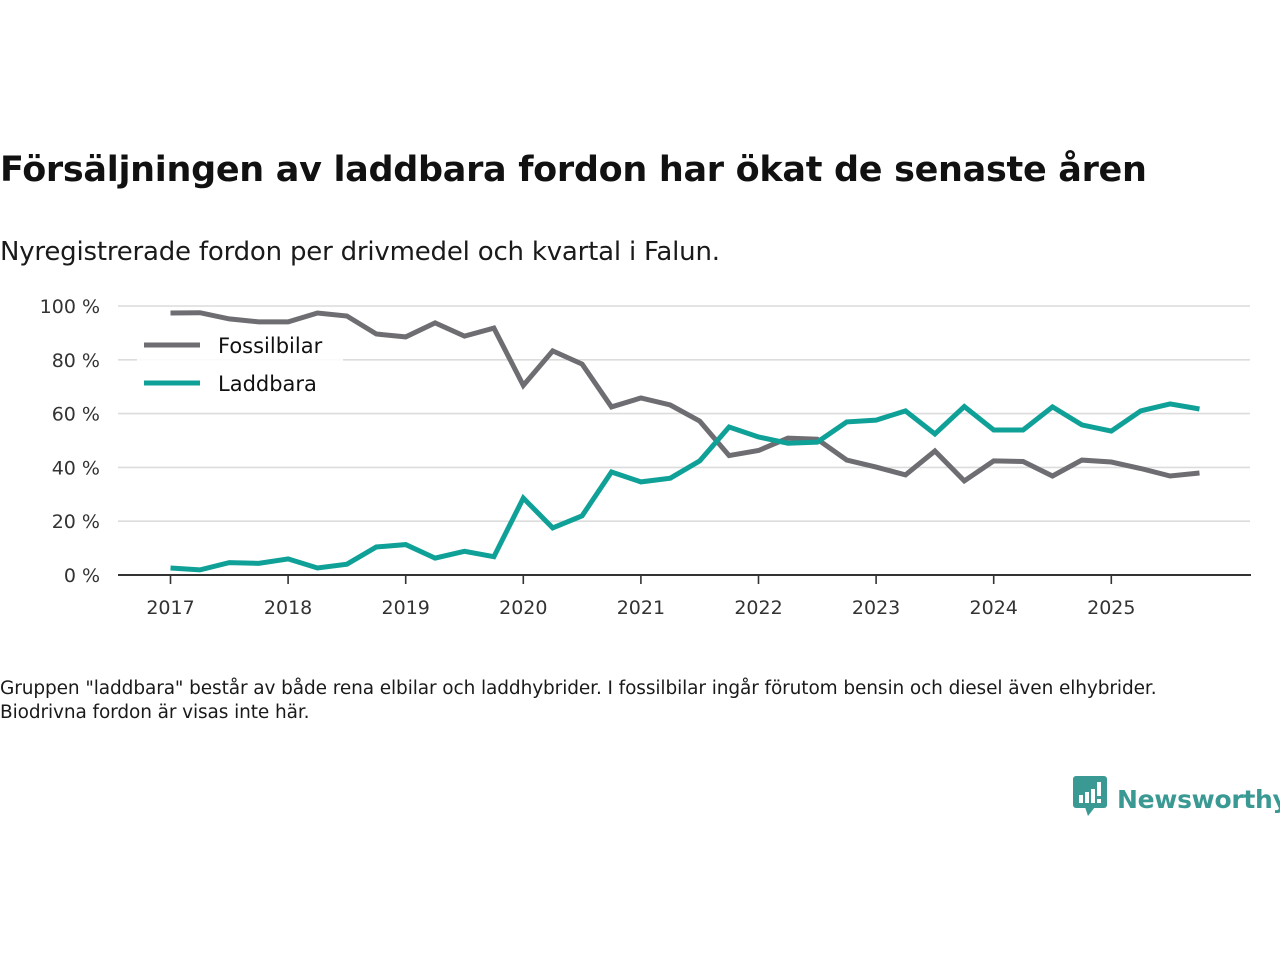 This screenshot has width=1280, height=960. What do you see at coordinates (406, 608) in the screenshot?
I see `x-tick-label: 2019` at bounding box center [406, 608].